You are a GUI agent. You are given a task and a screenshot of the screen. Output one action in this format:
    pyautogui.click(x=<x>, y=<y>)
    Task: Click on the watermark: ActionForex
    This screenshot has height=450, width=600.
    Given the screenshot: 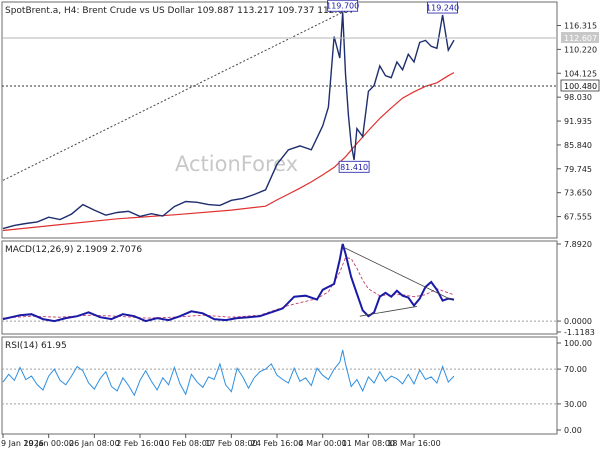 What is the action you would take?
    pyautogui.click(x=236, y=164)
    